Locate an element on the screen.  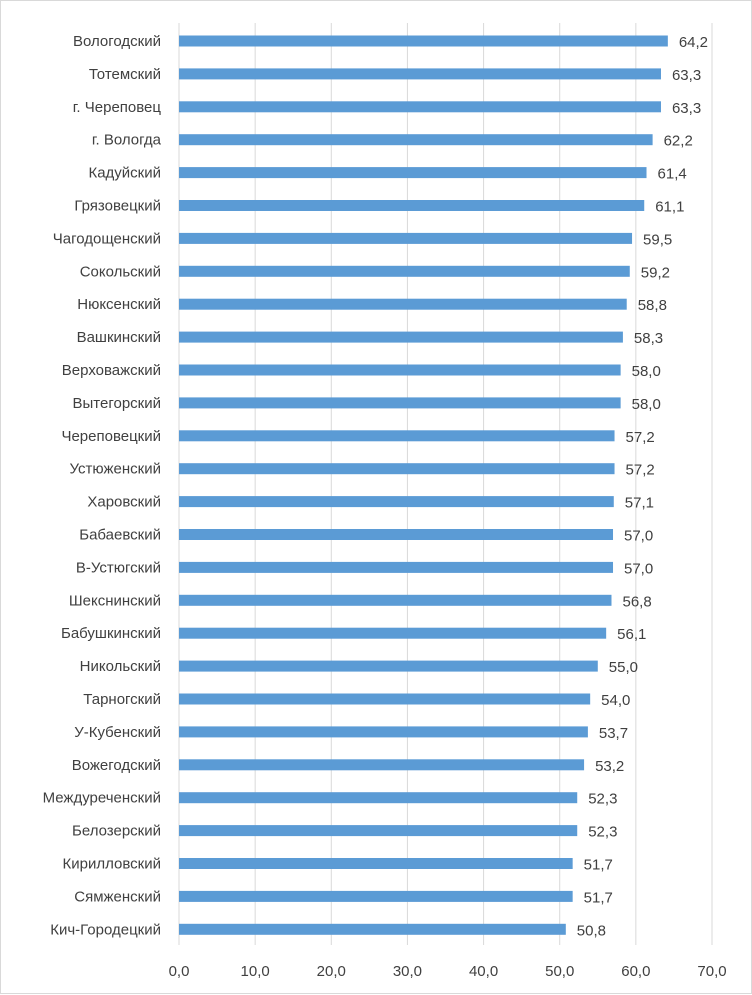
category-label: г. Череповец is located at coordinates (117, 107).